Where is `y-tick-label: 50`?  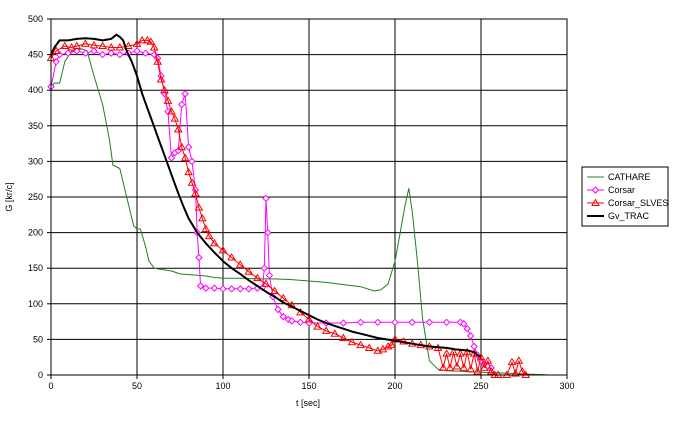
y-tick-label: 50 is located at coordinates (38, 339).